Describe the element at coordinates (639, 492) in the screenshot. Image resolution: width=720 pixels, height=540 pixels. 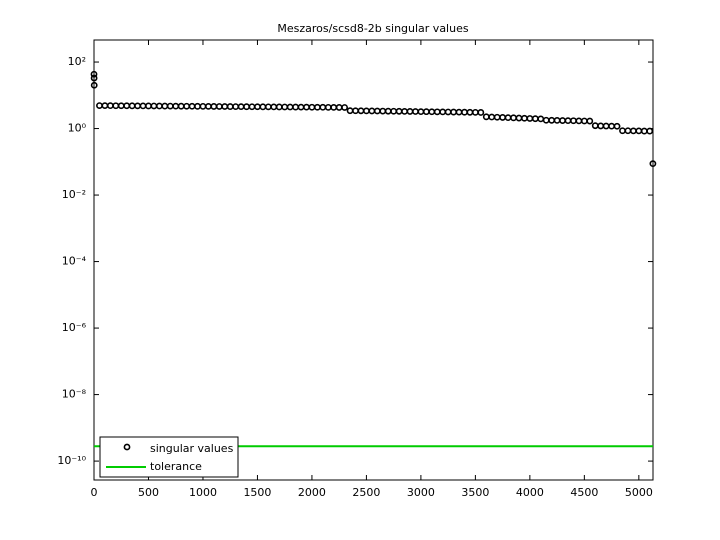
I see `x-tick-label: 5000` at that location.